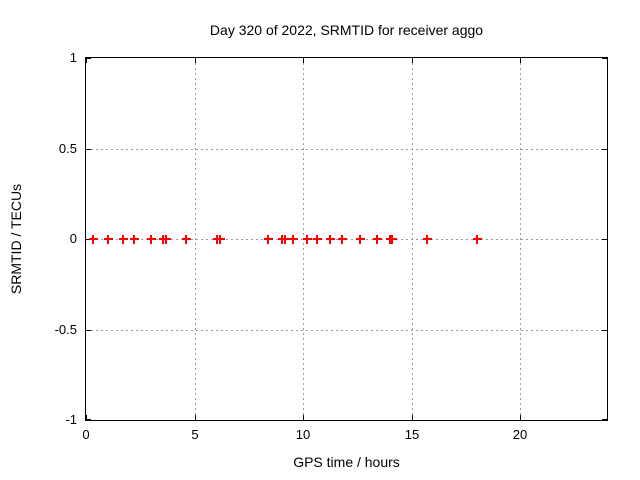 Image resolution: width=640 pixels, height=480 pixels. Describe the element at coordinates (520, 434) in the screenshot. I see `x-tick-label: 20` at that location.